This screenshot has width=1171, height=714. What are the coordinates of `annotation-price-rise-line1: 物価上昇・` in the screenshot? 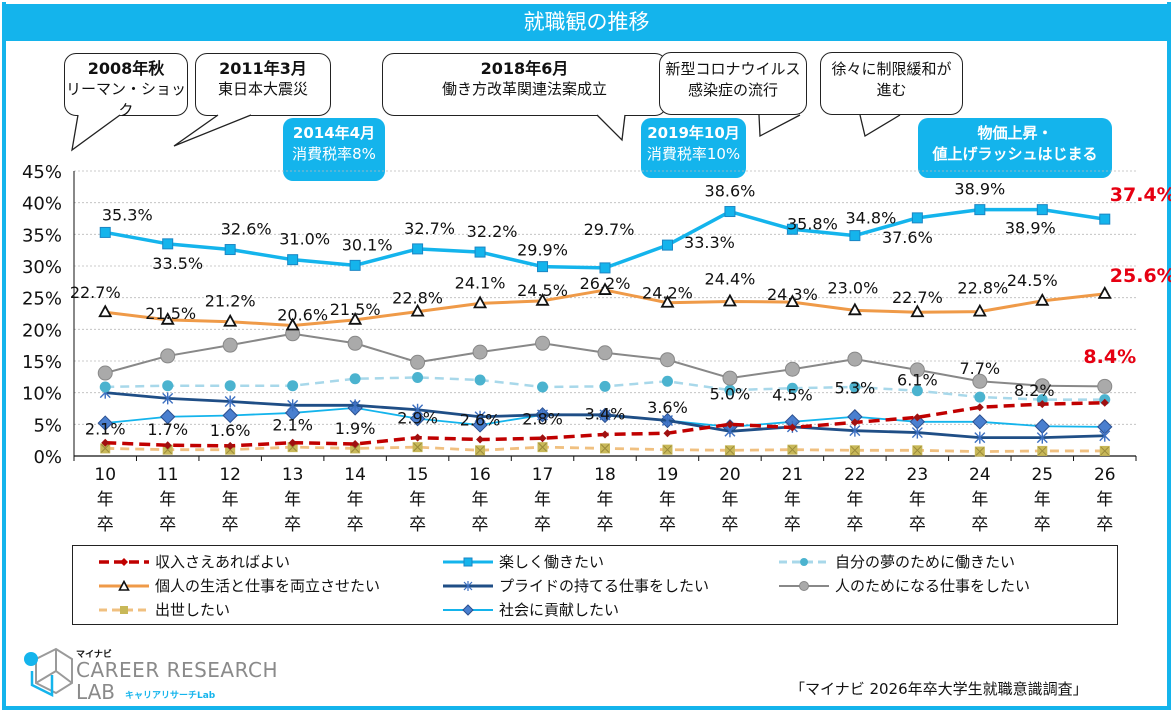 It's located at (1015, 133).